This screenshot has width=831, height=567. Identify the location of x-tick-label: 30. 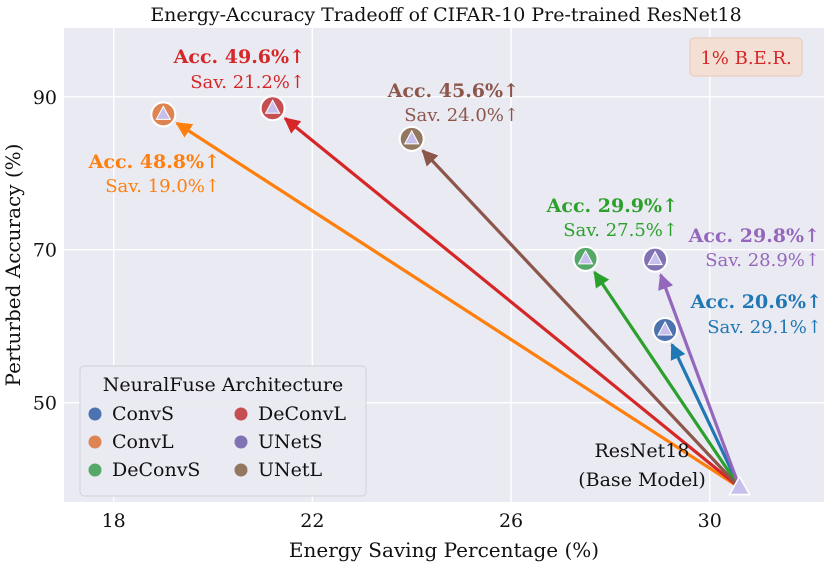
(710, 521).